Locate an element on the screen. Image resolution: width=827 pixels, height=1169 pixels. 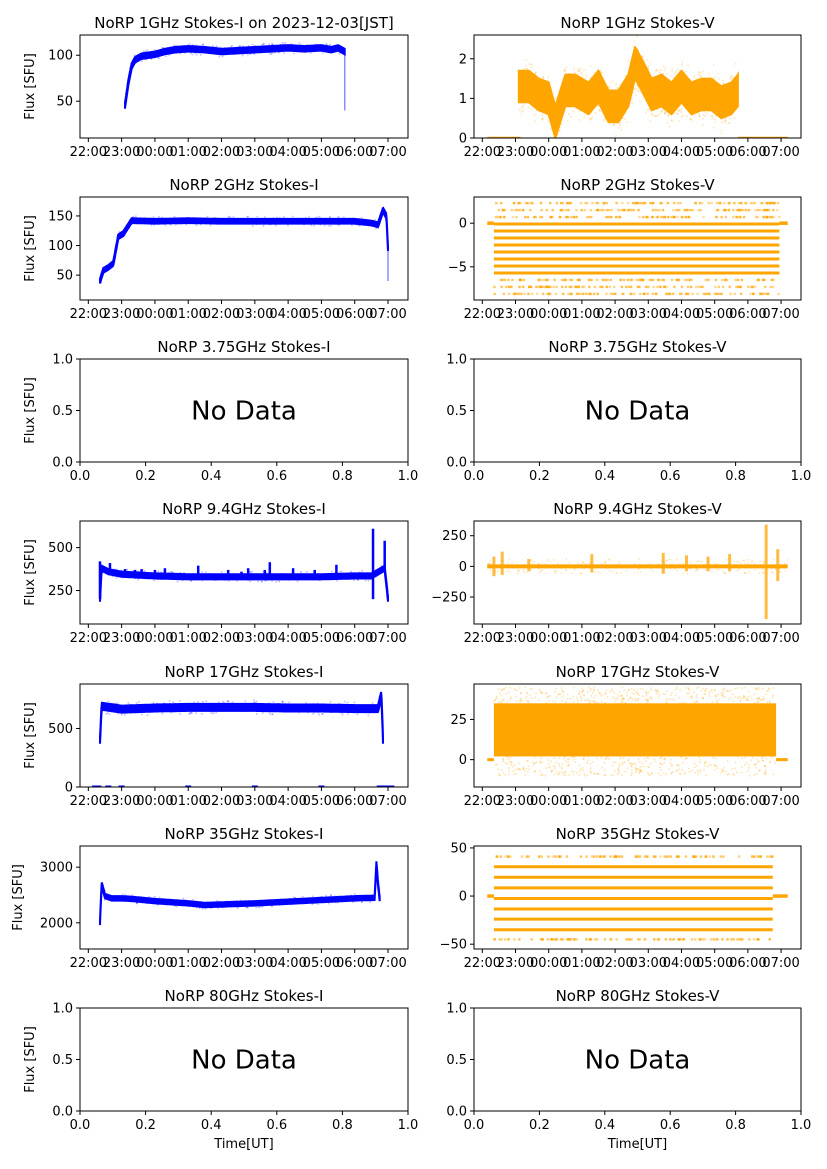
y-tick-label: 0 is located at coordinates (463, 760).